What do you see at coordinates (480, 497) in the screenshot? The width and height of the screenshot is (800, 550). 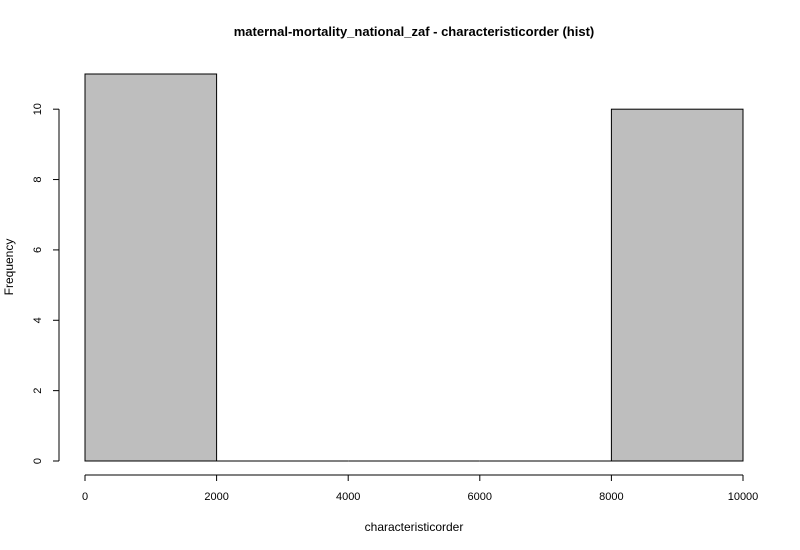 I see `x-tick-label-3: 6000` at bounding box center [480, 497].